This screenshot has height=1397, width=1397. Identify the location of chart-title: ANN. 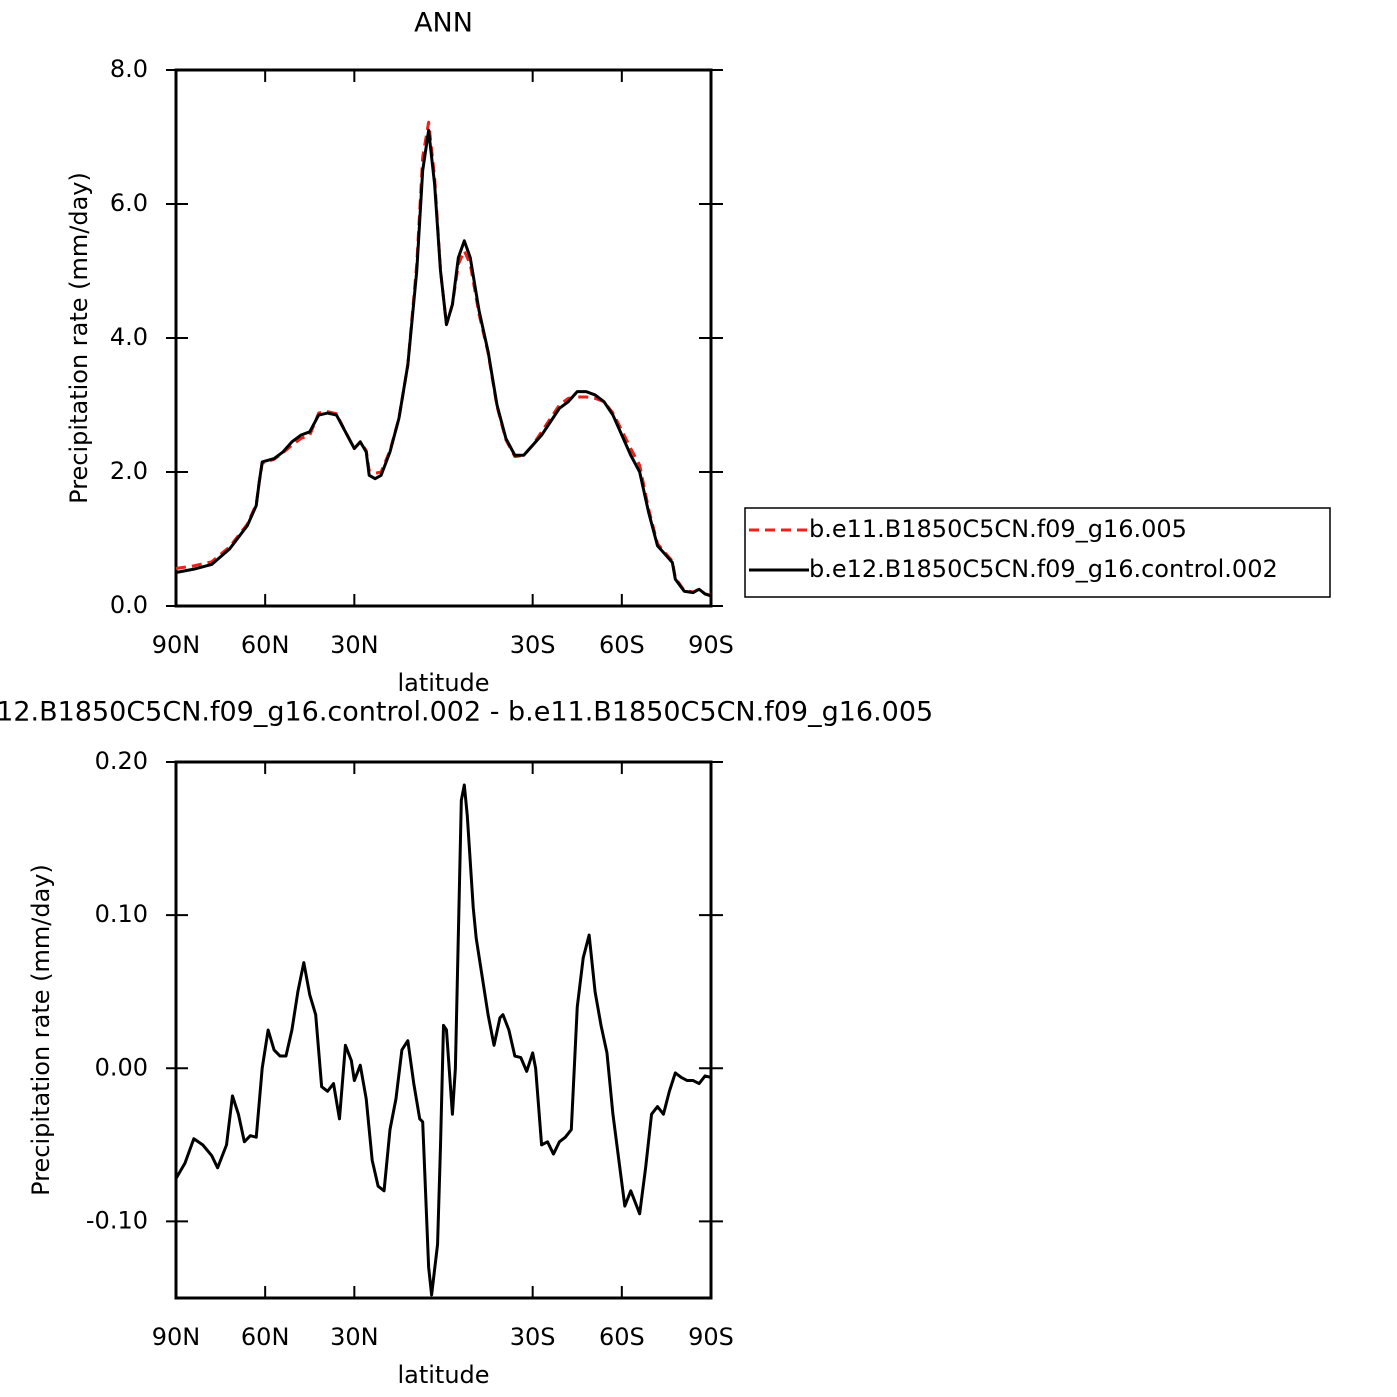
(443, 23).